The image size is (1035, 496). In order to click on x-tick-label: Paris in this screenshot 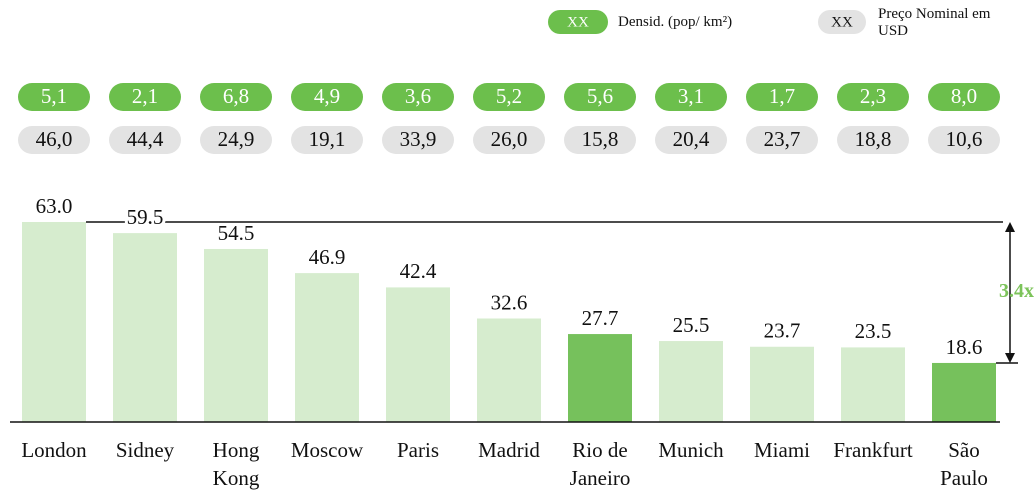, I will do `click(418, 450)`.